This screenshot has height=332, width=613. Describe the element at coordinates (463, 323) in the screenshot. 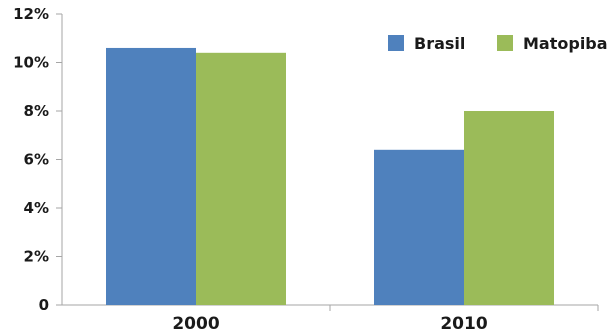

I see `x-tick-label: 2010` at that location.